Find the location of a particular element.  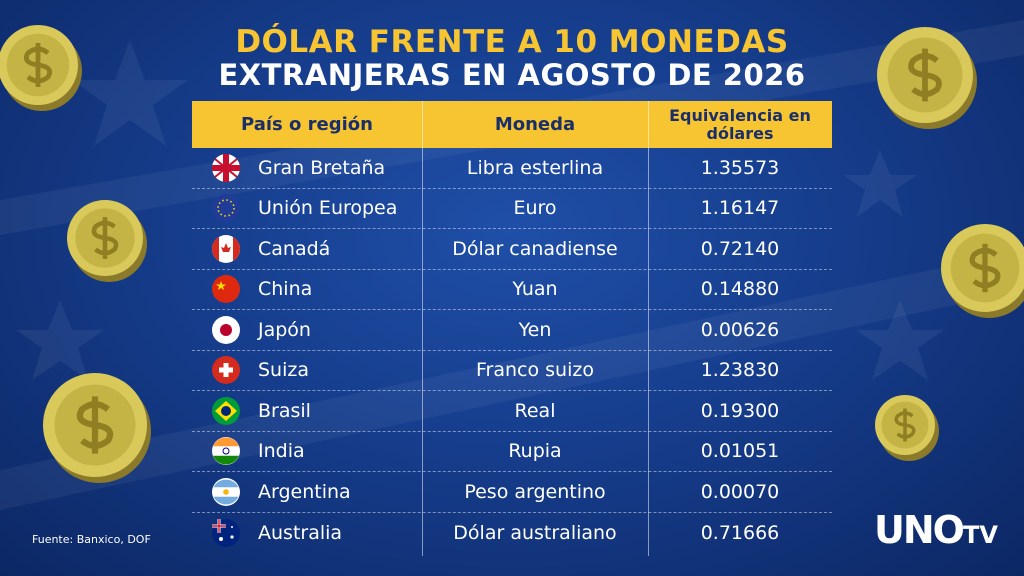

table-cell: Australia is located at coordinates (307, 533).